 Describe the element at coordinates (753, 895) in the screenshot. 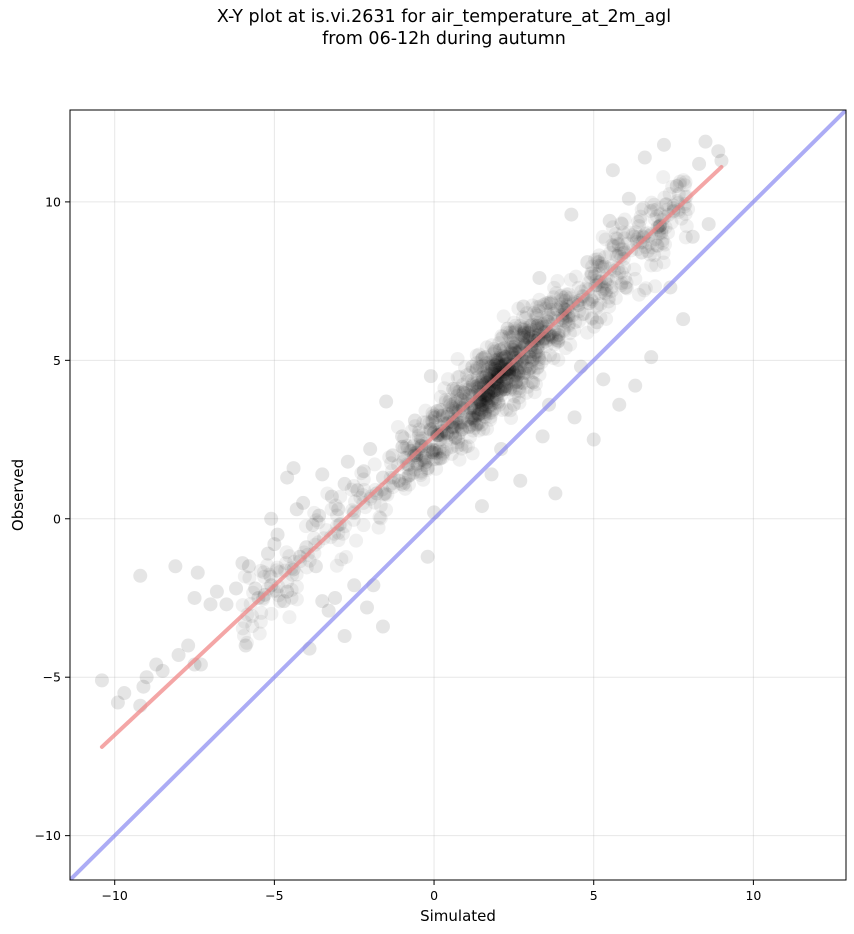

I see `x-tick-label: 10` at that location.